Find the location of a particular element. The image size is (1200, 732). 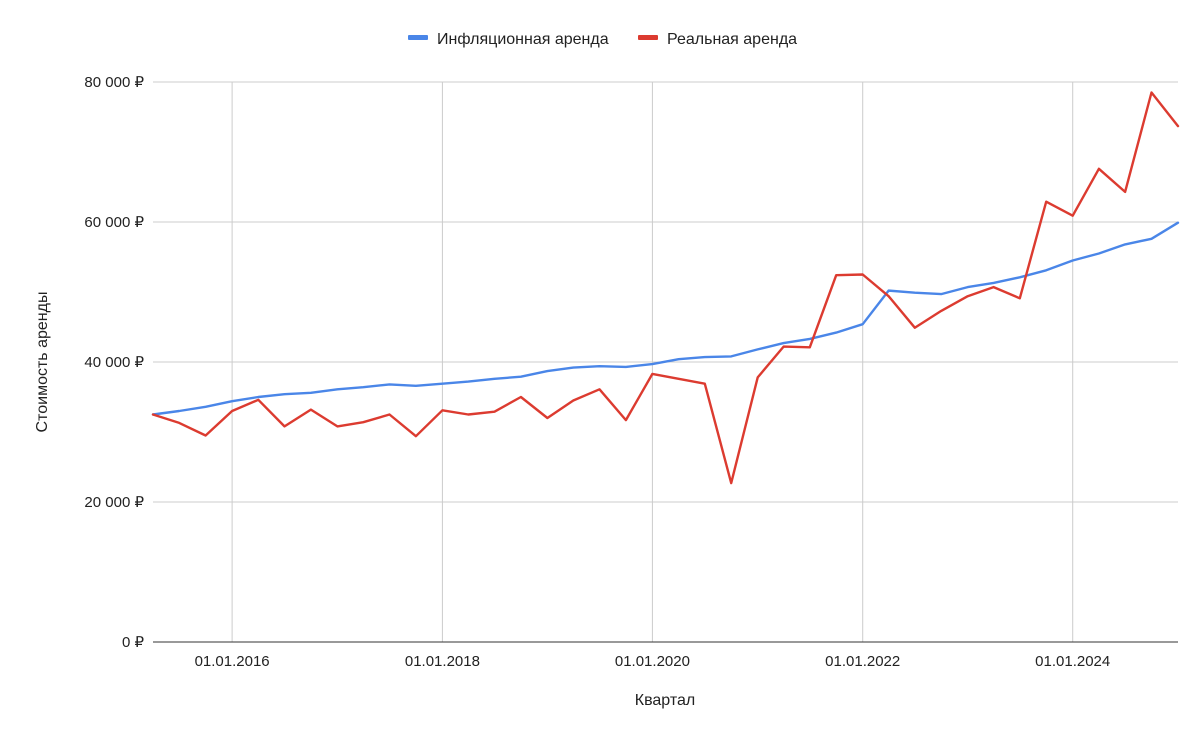

y-tick-label: 40 000 ₽ is located at coordinates (114, 362).